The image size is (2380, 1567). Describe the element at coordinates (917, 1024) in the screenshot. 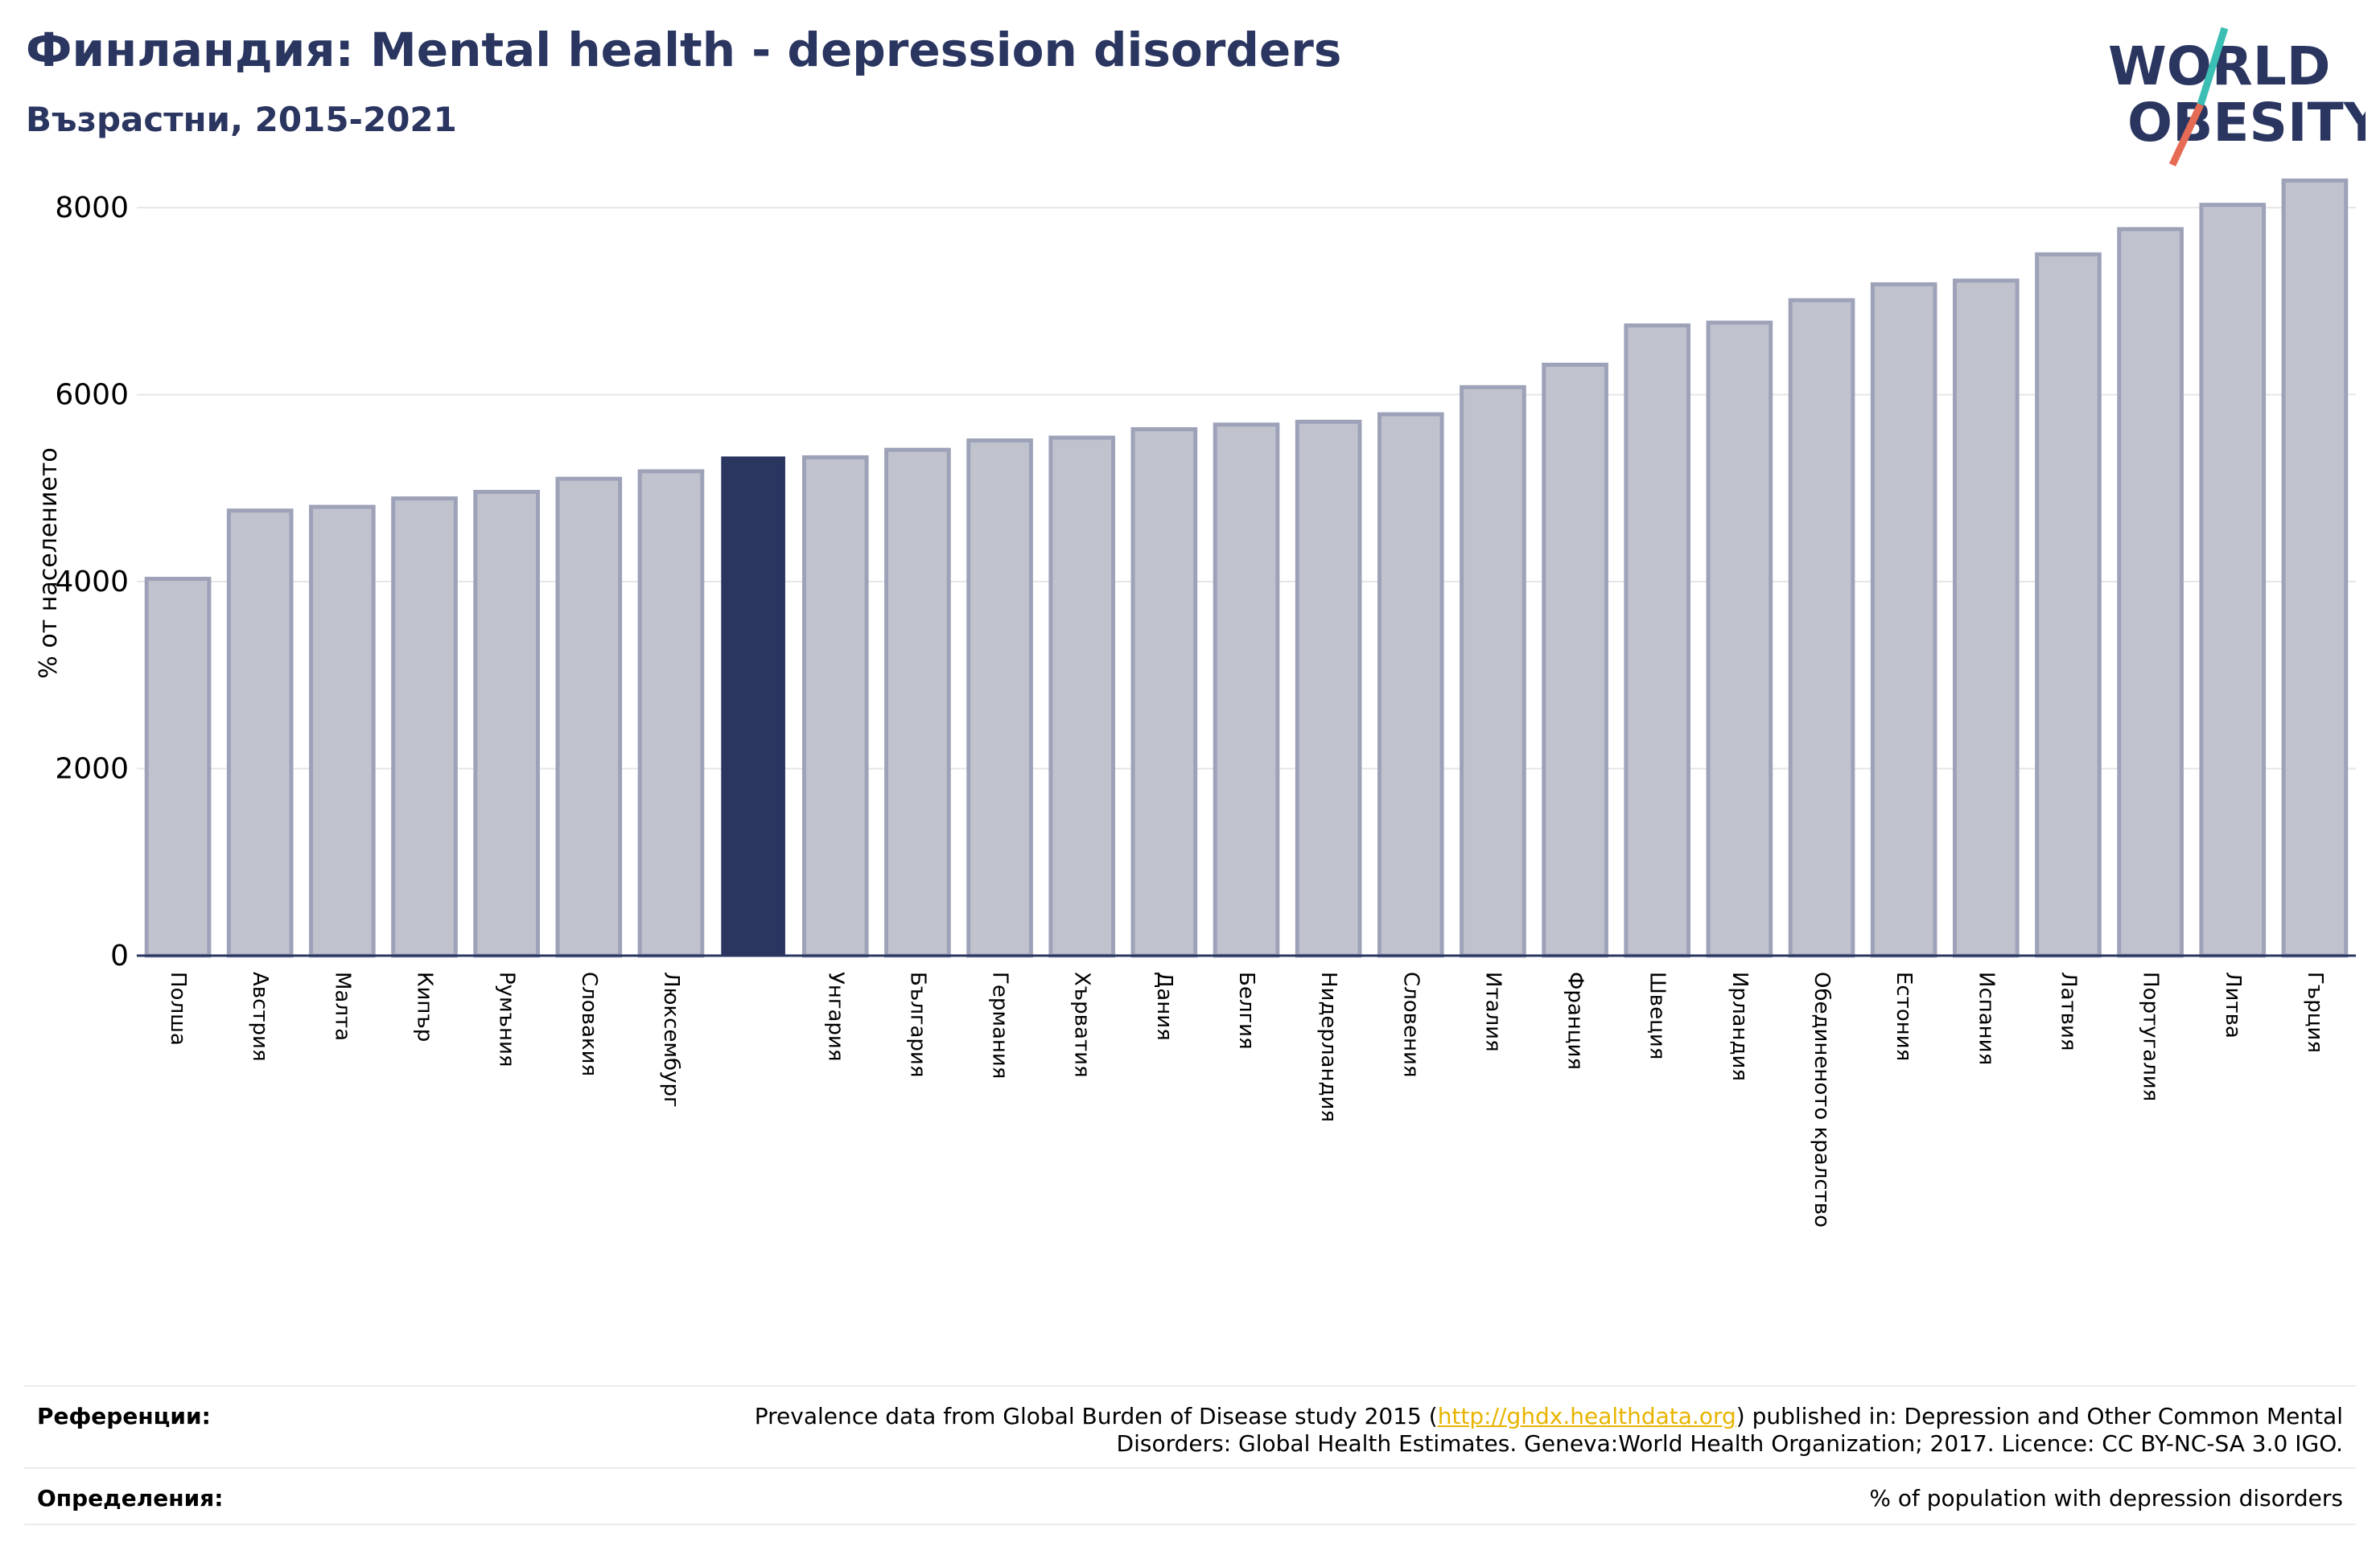

I see `x-tick-label: България` at that location.